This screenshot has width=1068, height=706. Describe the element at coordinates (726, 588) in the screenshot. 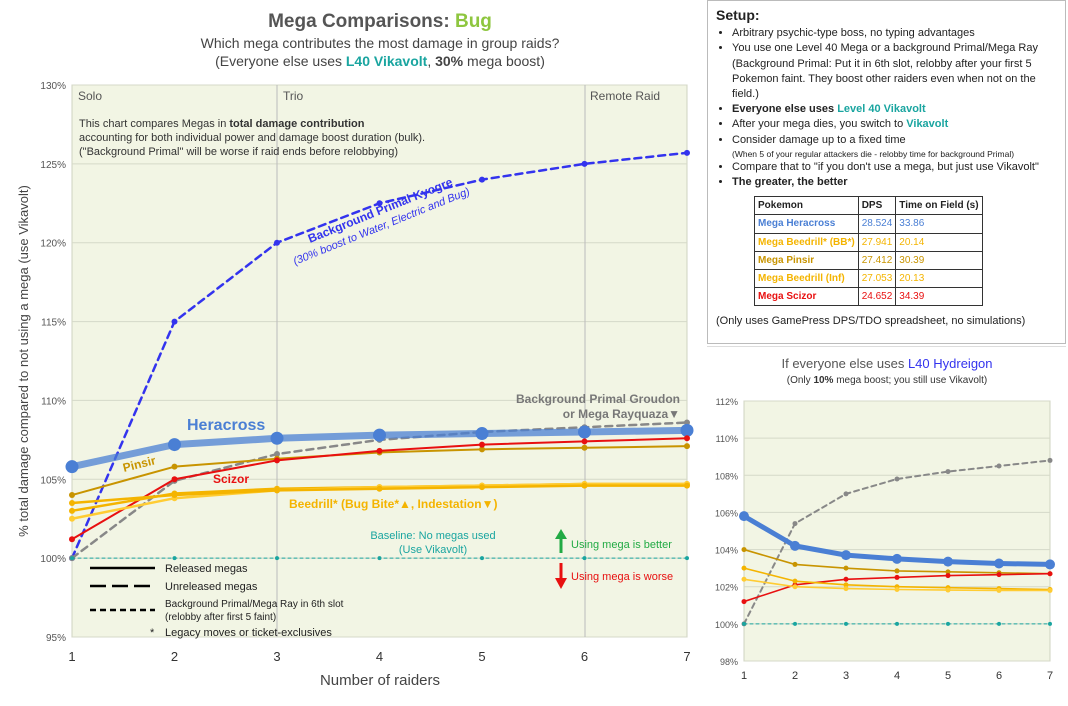

I see `y-tick-label: 102%` at that location.